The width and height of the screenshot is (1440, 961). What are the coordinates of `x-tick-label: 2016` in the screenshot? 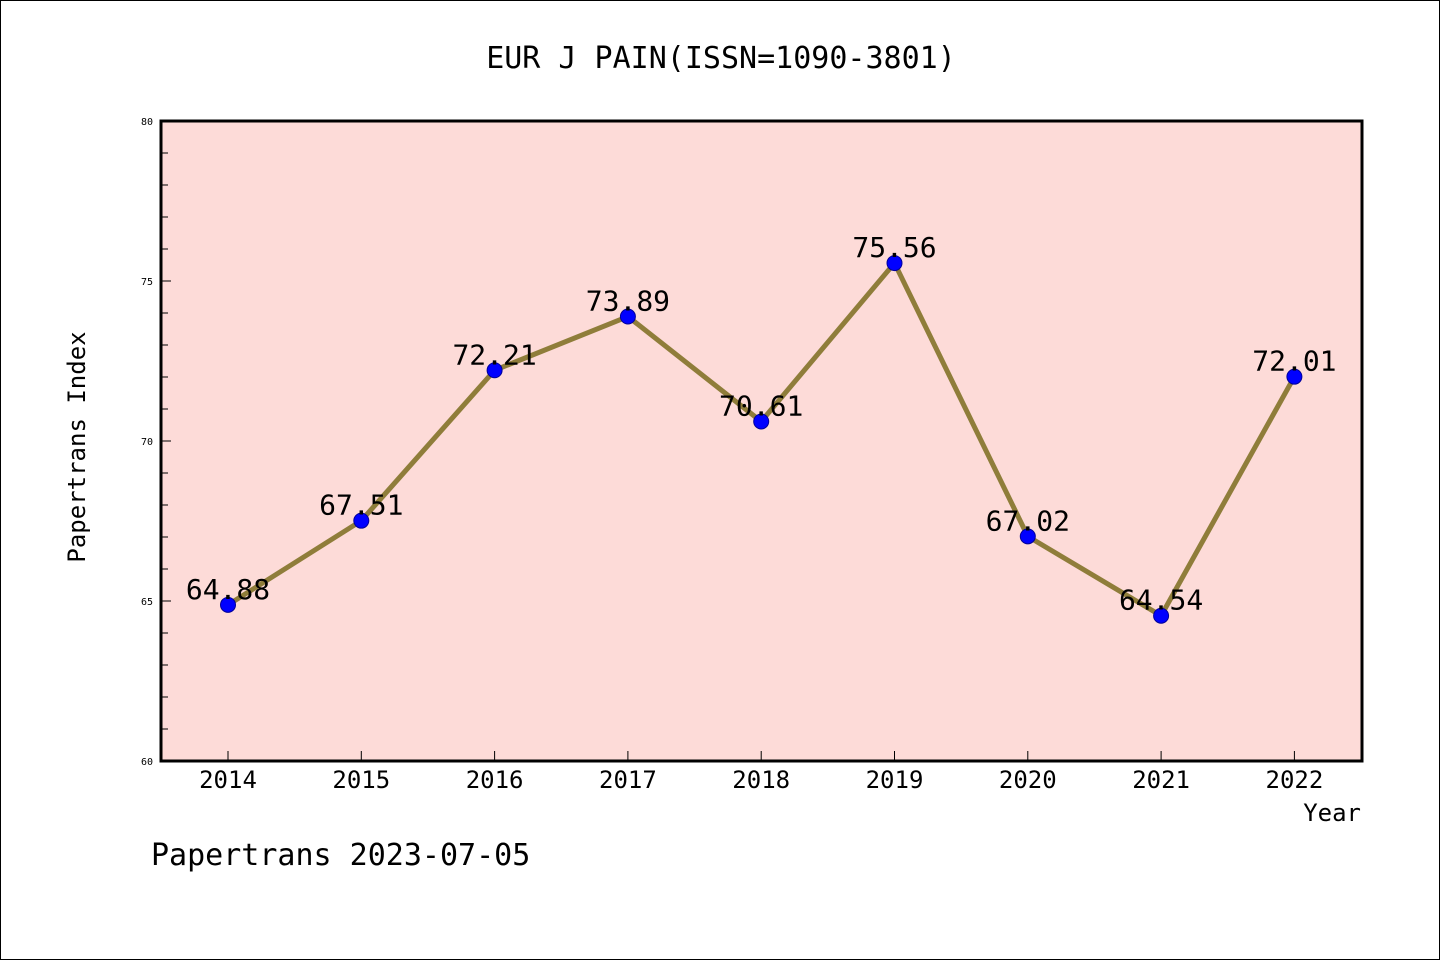 It's located at (495, 780).